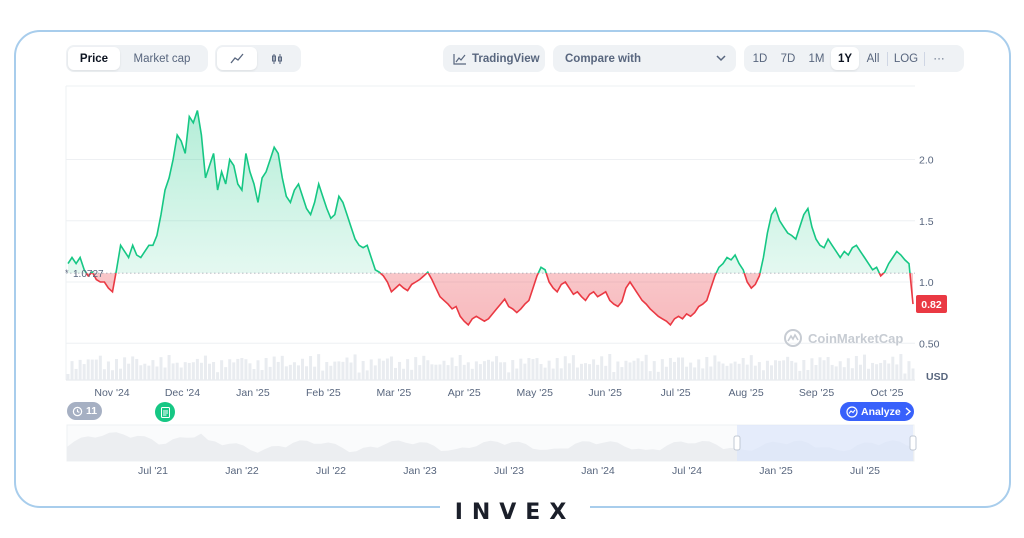 The image size is (1024, 538). I want to click on event-marker, so click(165, 412).